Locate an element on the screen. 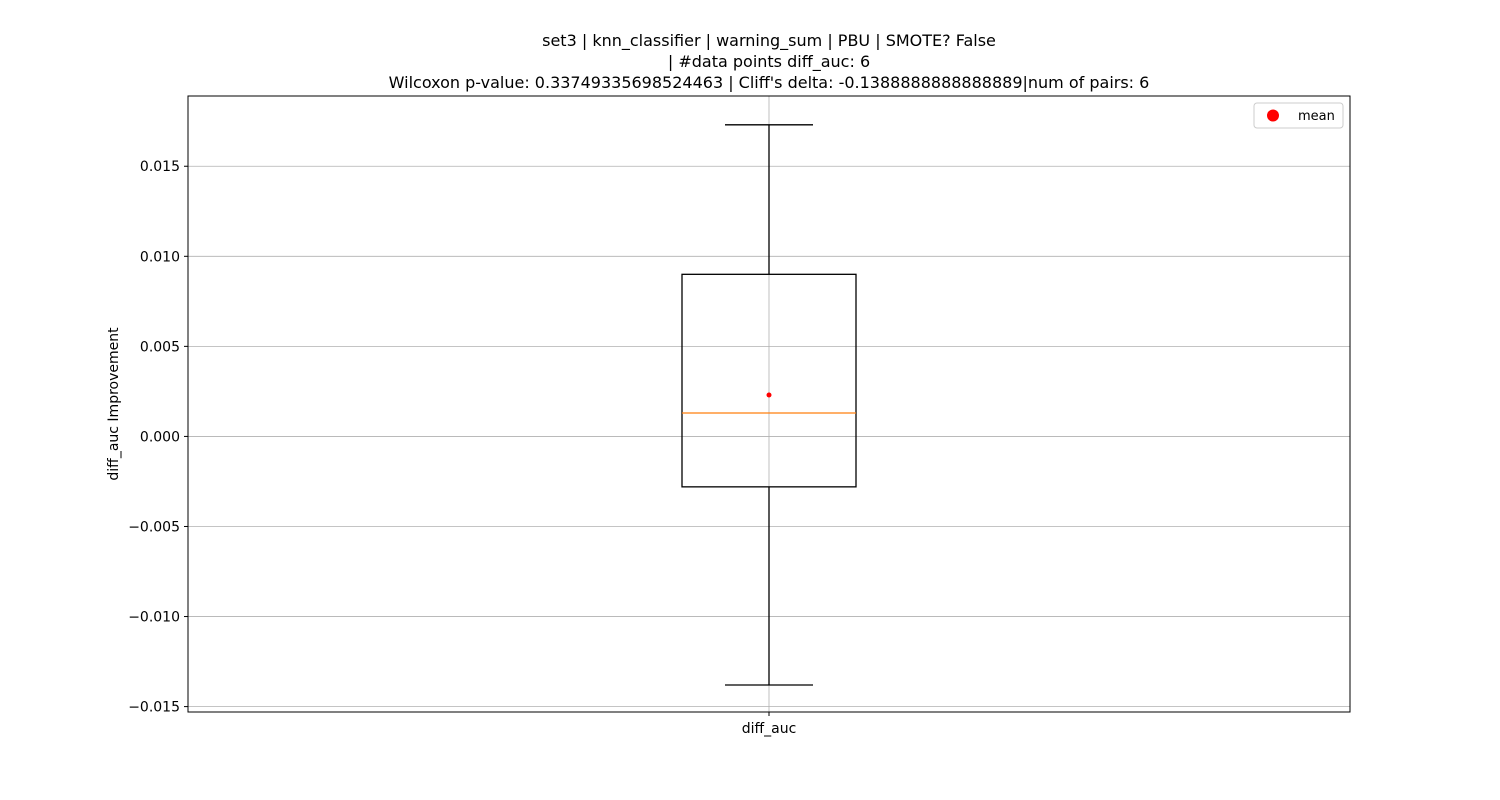 This screenshot has width=1500, height=800. y-axis-label: diff_auc Improvement is located at coordinates (114, 404).